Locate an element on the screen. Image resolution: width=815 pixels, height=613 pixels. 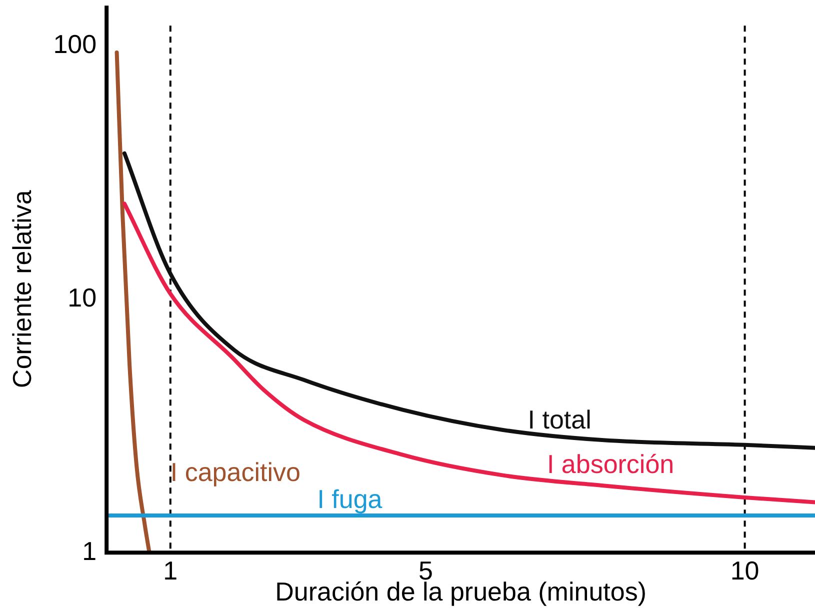
x-tick-label: 10 is located at coordinates (745, 570).